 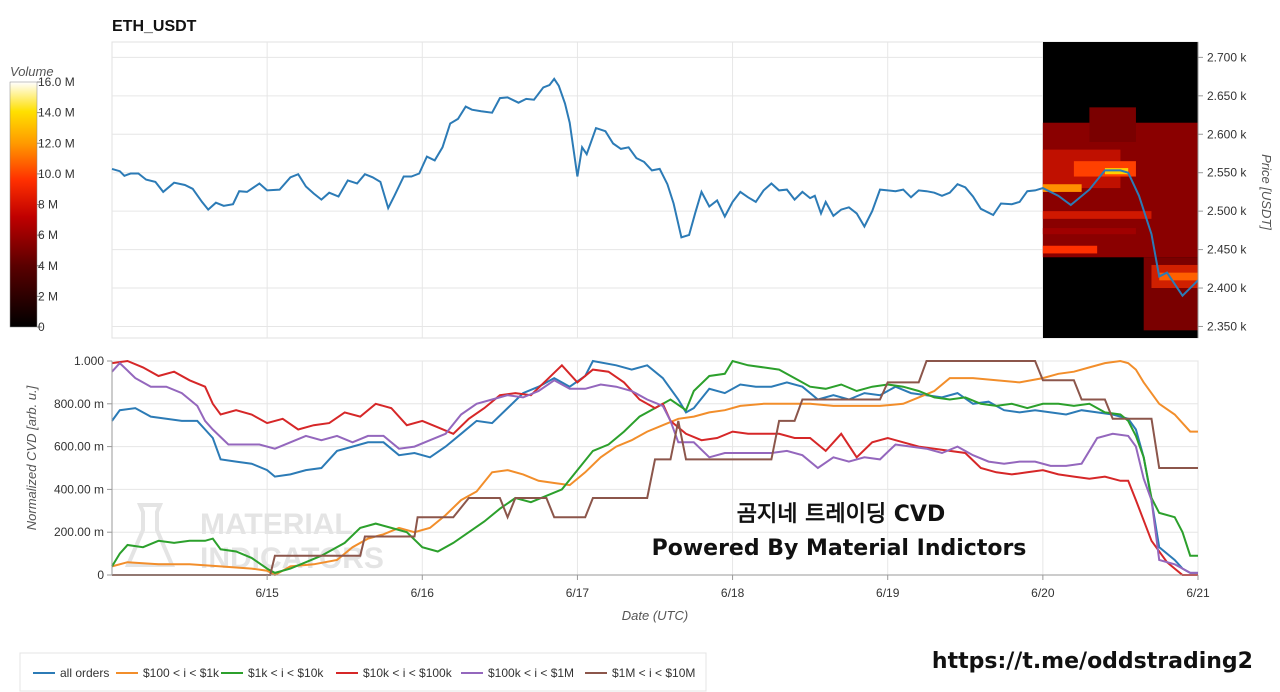 I want to click on legend-label: all orders, so click(x=84, y=673).